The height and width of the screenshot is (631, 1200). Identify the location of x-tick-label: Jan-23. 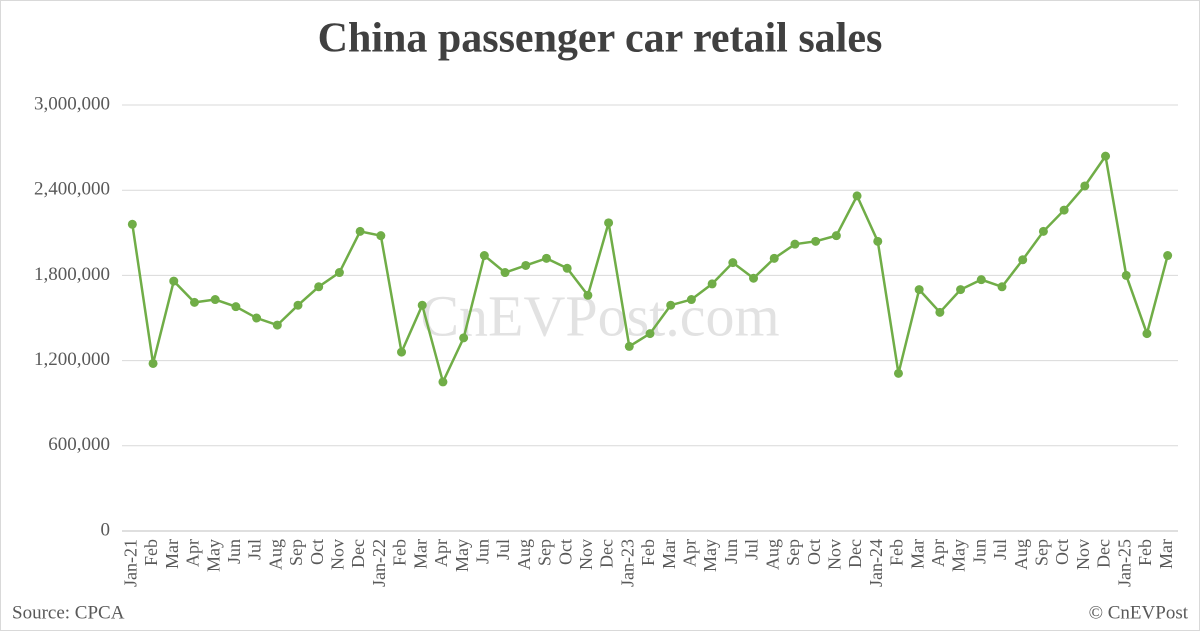
(627, 563).